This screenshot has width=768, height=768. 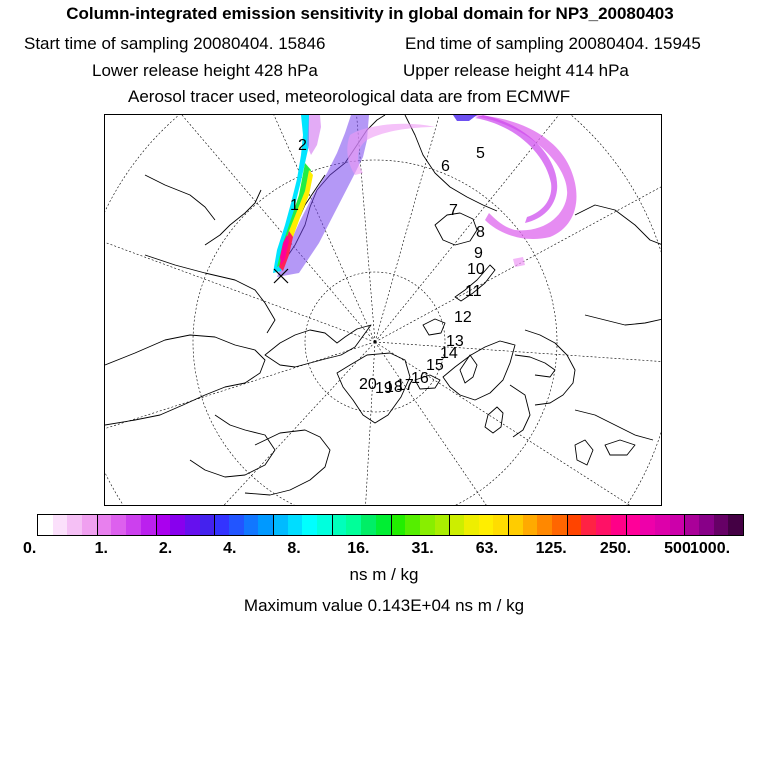 I want to click on colorbar-tick-label: 250., so click(x=615, y=548).